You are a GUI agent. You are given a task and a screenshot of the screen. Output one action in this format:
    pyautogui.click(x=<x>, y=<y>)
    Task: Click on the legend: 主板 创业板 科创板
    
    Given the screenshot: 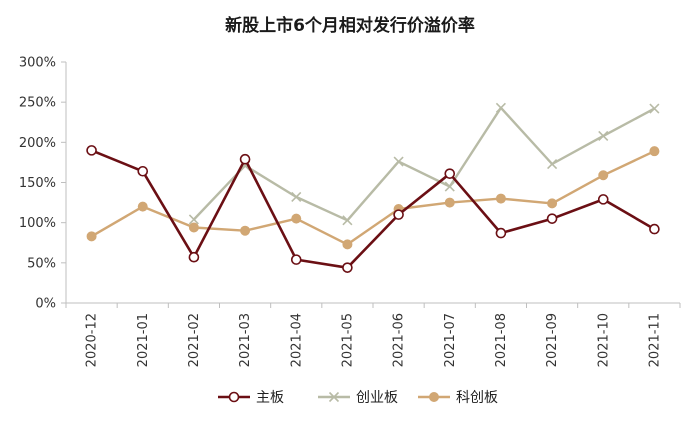 What is the action you would take?
    pyautogui.click(x=358, y=398)
    